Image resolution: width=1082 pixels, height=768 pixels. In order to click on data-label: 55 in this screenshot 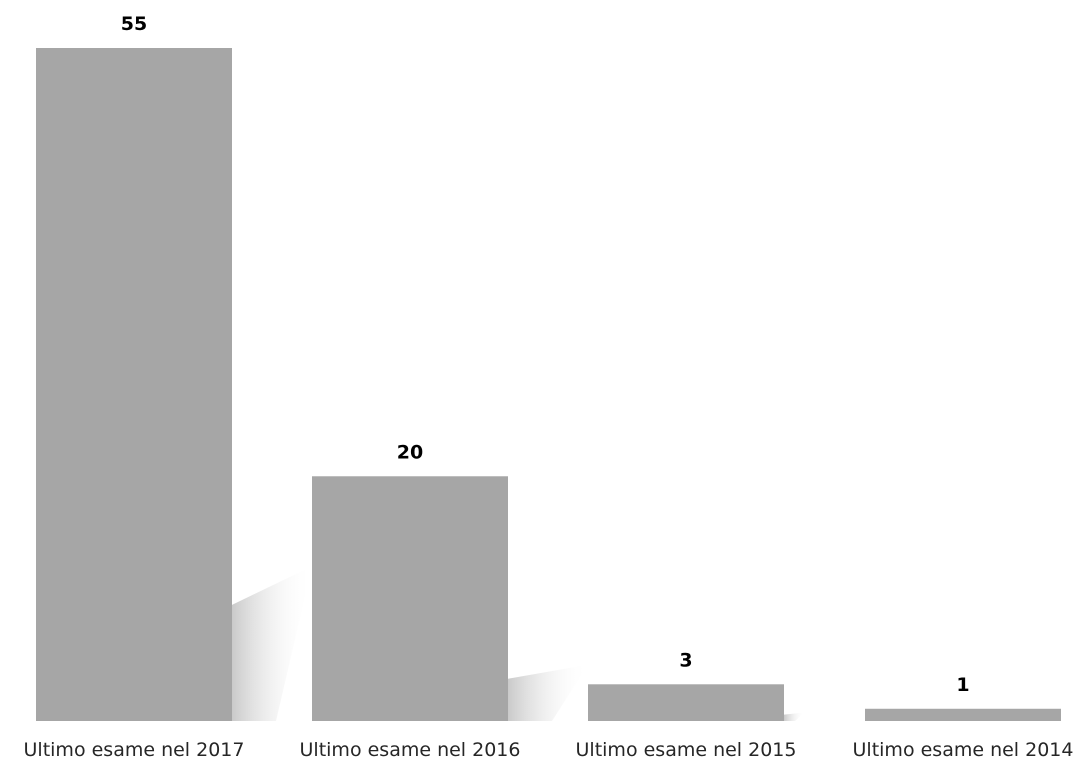, I will do `click(134, 24)`.